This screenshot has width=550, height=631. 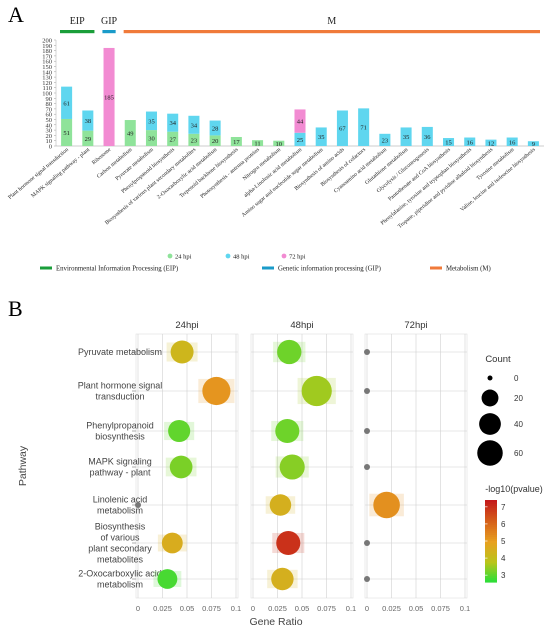 I want to click on bar-value-label: 71, so click(x=363, y=128).